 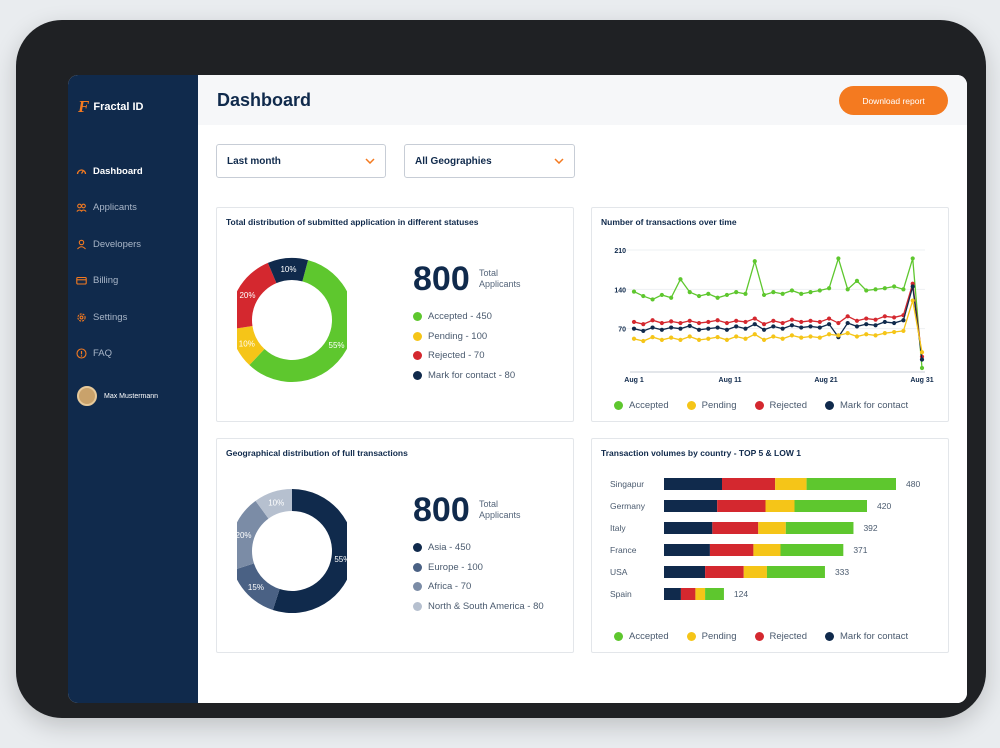 I want to click on series-line-accepted, so click(x=778, y=312).